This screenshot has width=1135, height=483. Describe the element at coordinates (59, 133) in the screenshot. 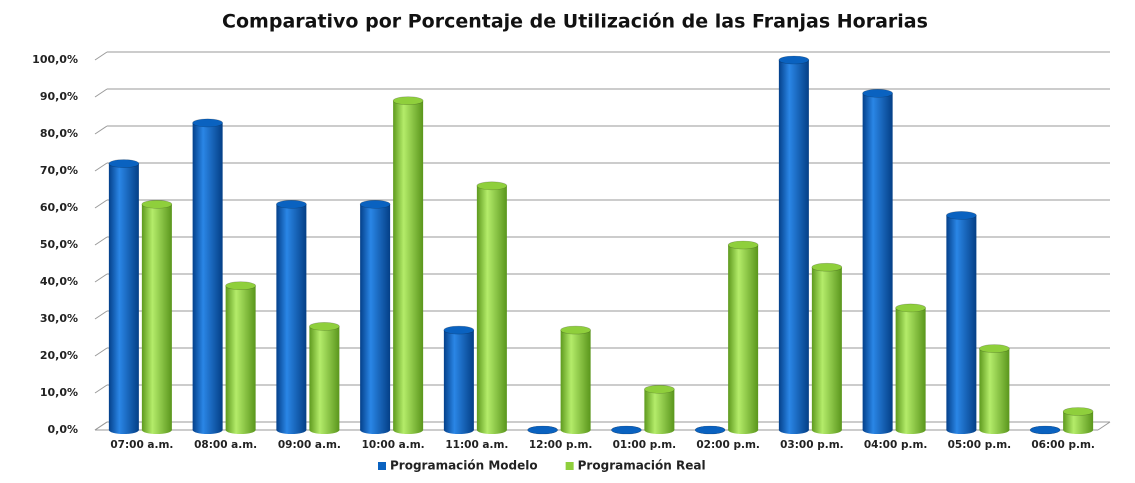

I see `y-tick-label: 80,0%` at that location.